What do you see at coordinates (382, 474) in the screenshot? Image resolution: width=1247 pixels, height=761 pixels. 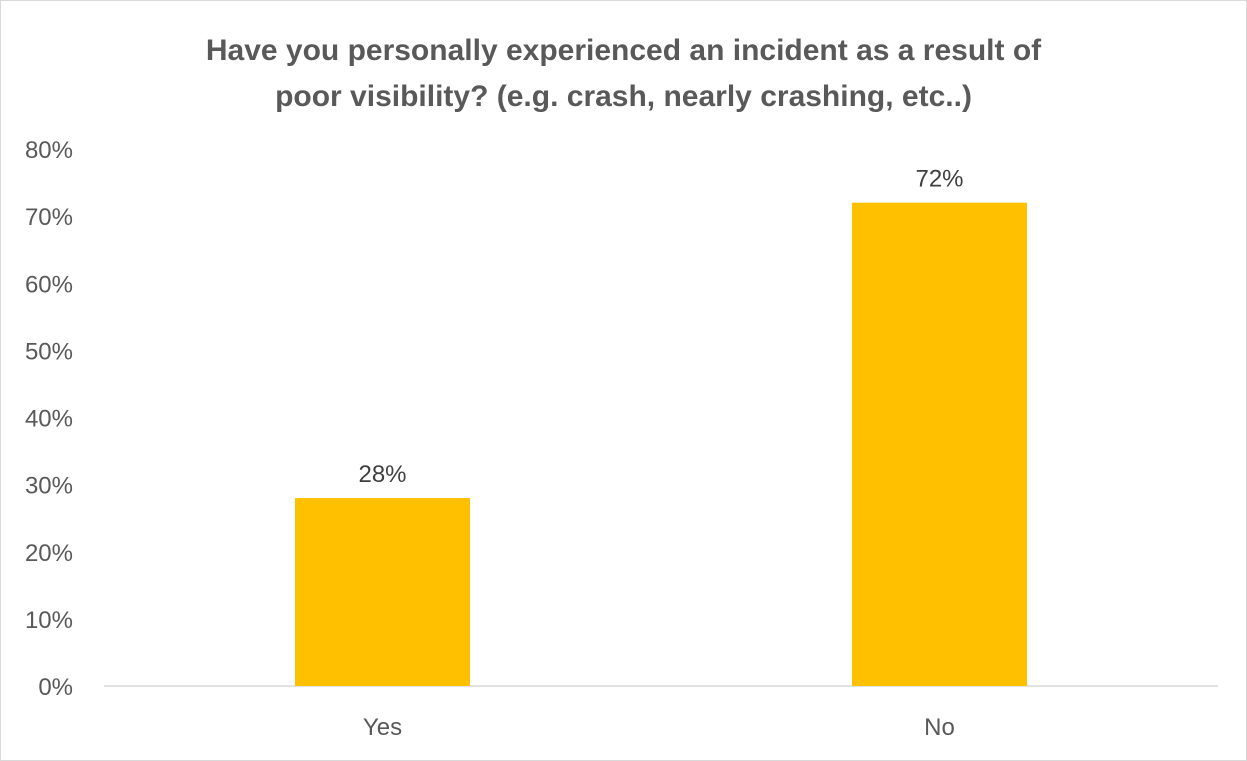 I see `data-label: 28%` at bounding box center [382, 474].